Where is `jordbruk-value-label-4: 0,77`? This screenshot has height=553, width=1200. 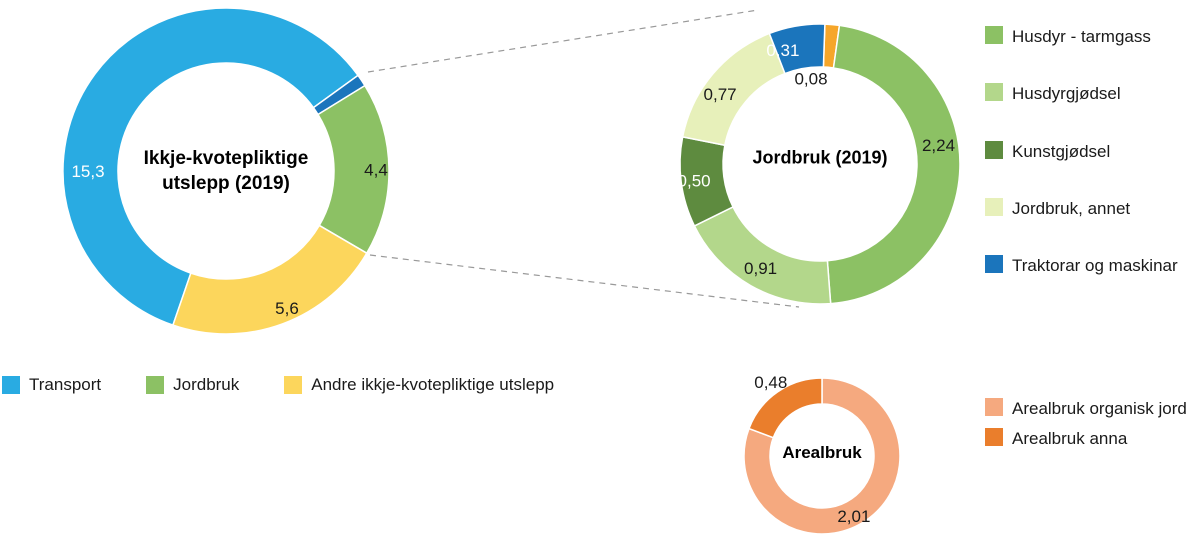
jordbruk-value-label-4: 0,77 is located at coordinates (720, 94).